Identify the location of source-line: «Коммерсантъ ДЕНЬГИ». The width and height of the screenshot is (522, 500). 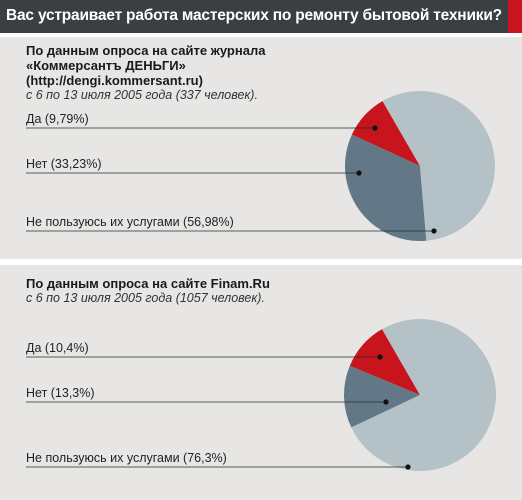
(106, 65).